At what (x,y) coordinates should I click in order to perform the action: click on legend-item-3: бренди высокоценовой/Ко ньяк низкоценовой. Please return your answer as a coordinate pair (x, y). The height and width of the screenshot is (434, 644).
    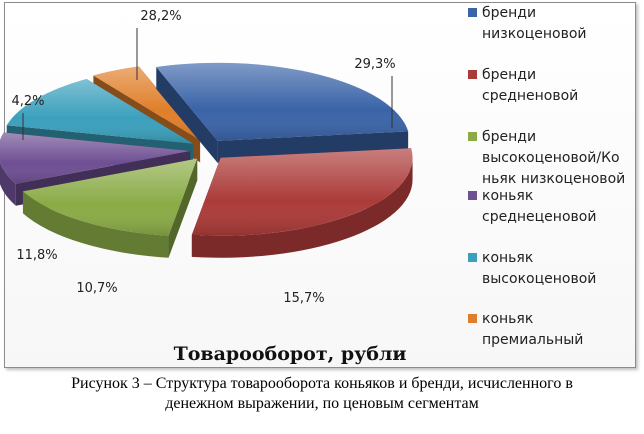
    Looking at the image, I should click on (546, 158).